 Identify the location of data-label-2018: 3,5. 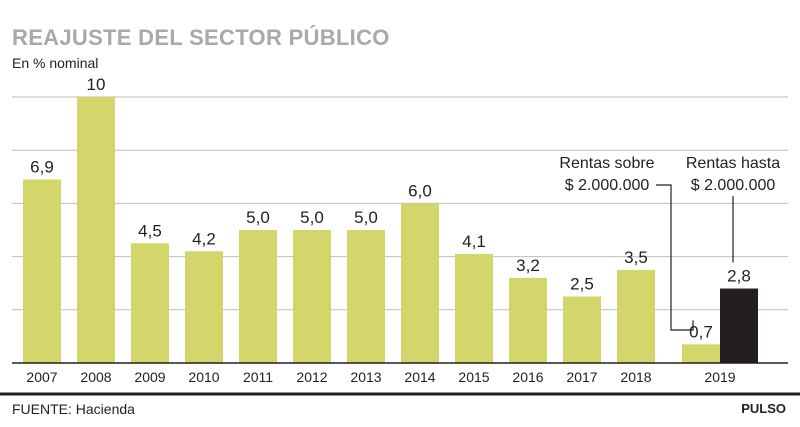
(636, 257).